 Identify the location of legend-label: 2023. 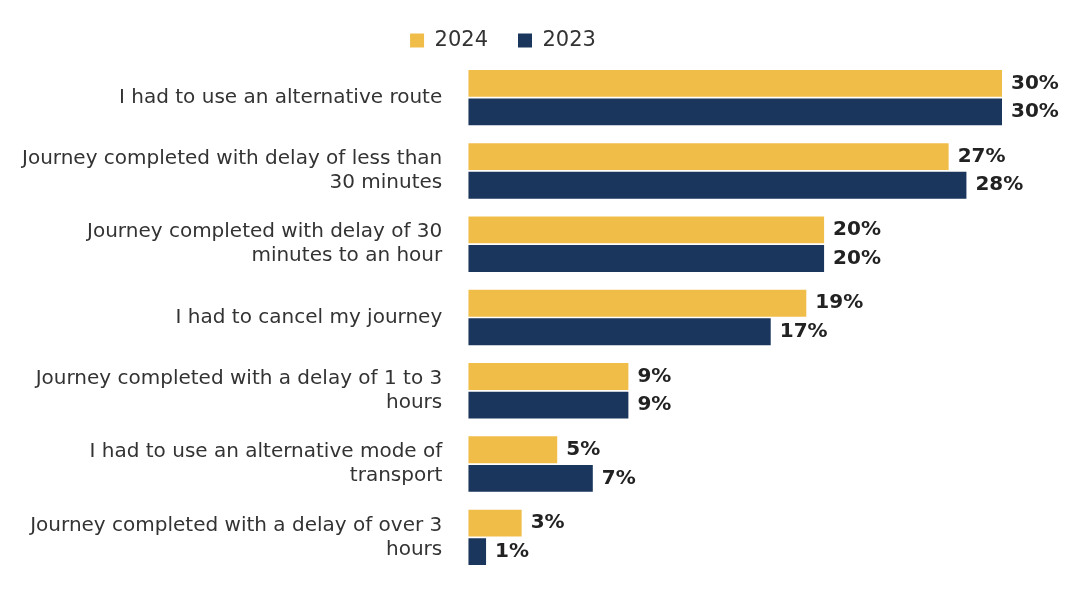
(569, 38).